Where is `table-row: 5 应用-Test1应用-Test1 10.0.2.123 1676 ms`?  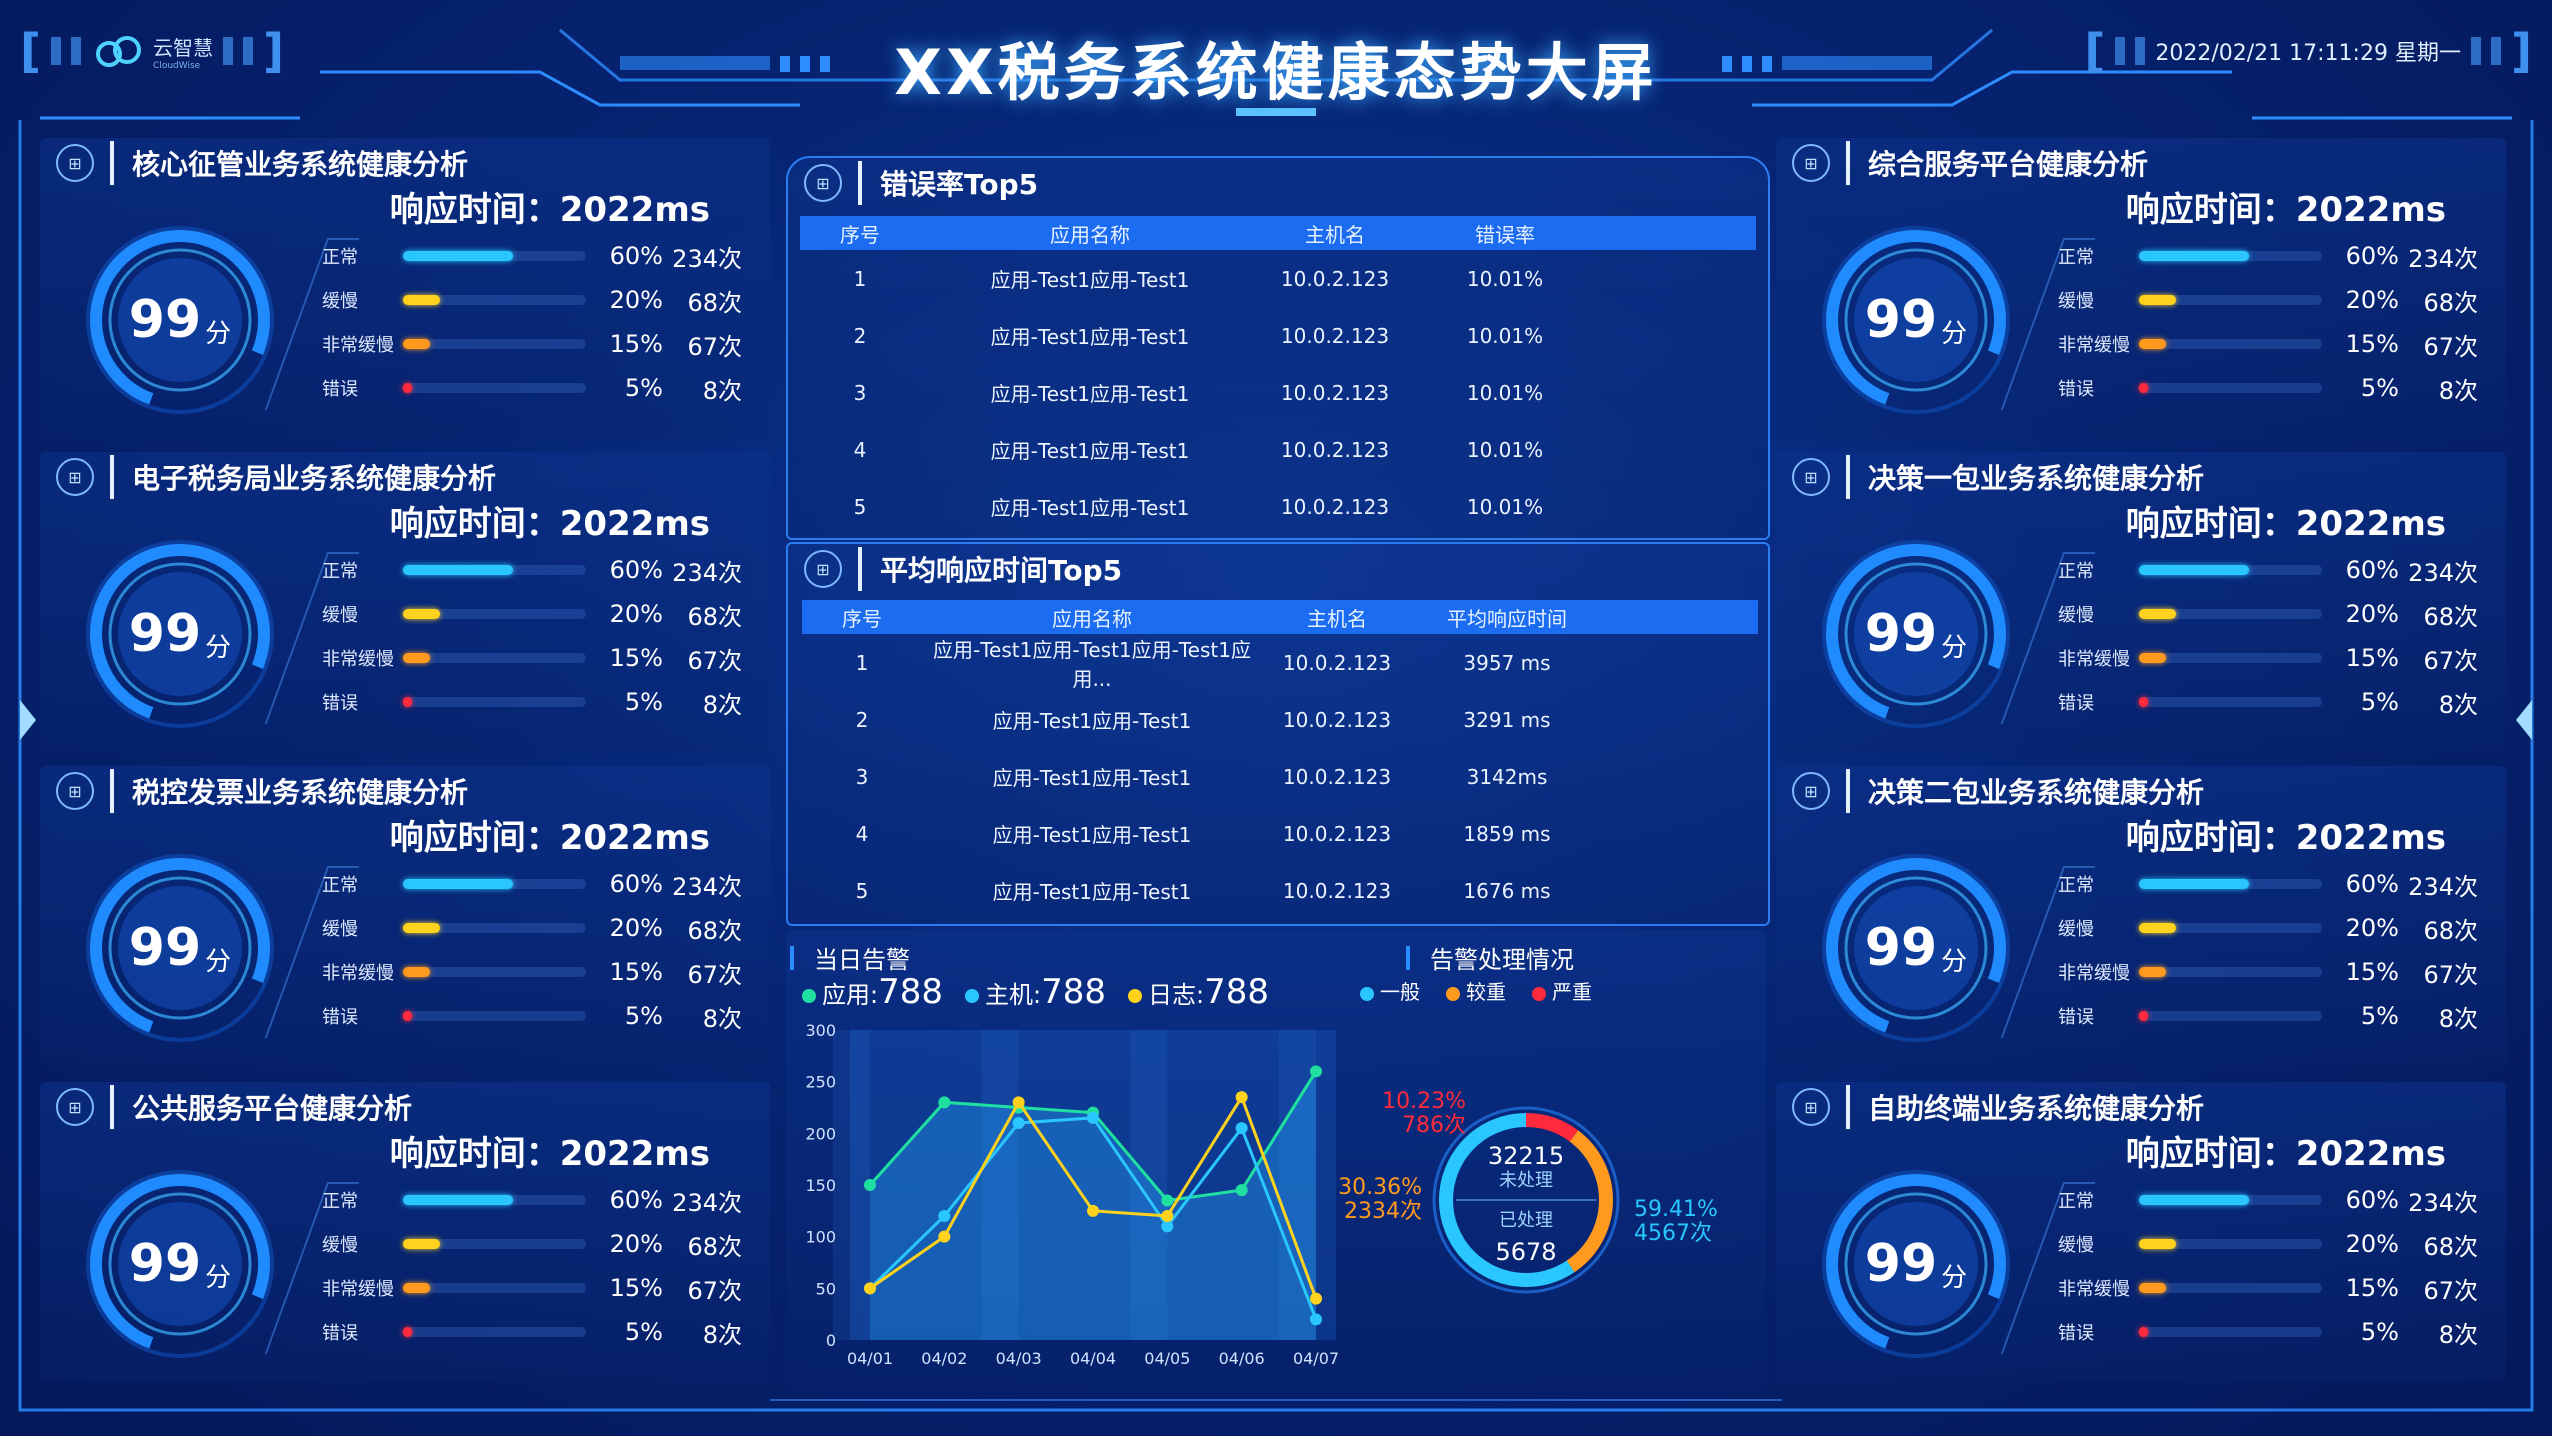
table-row: 5 应用-Test1应用-Test1 10.0.2.123 1676 ms is located at coordinates (1280, 890).